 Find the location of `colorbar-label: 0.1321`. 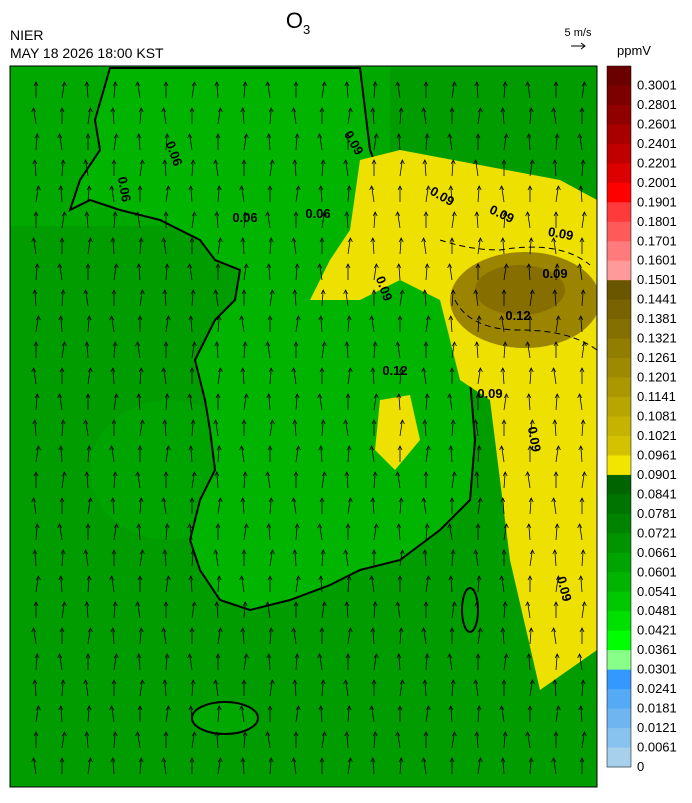

colorbar-label: 0.1321 is located at coordinates (657, 338).